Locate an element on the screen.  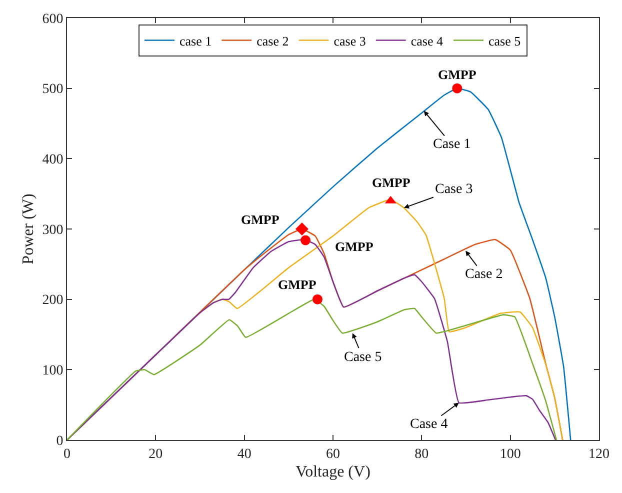
y-tick-label: 400 is located at coordinates (53, 160).